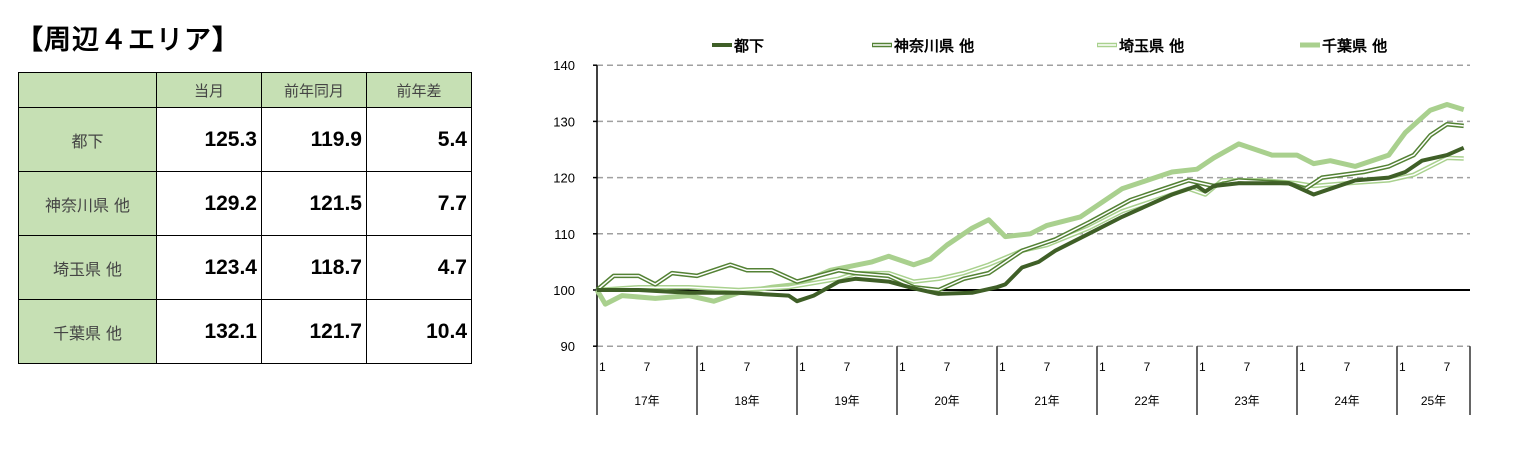 This screenshot has height=450, width=1522. Describe the element at coordinates (314, 267) in the screenshot. I see `cell-prev-year: 118.7` at that location.